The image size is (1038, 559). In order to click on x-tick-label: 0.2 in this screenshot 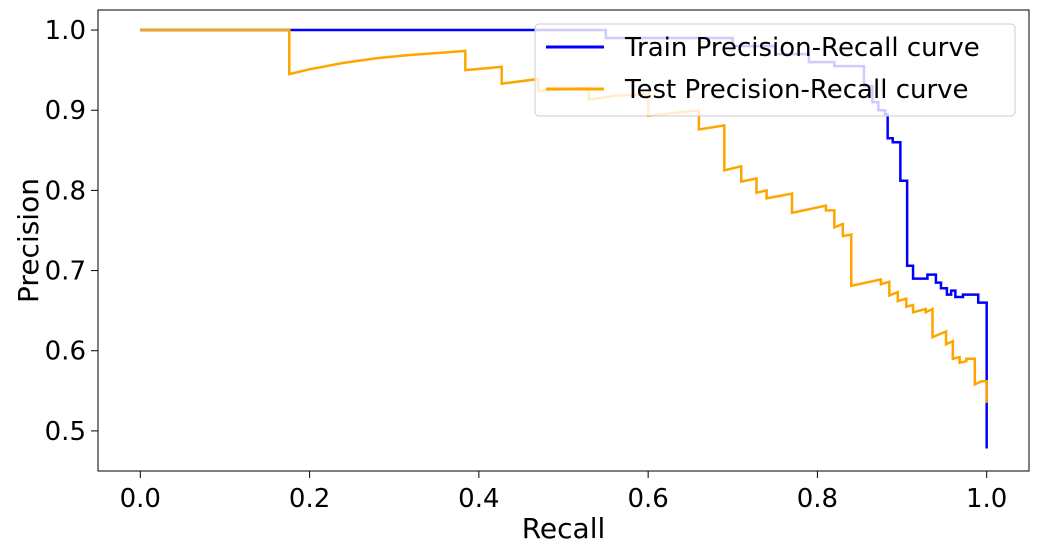, I will do `click(309, 499)`.